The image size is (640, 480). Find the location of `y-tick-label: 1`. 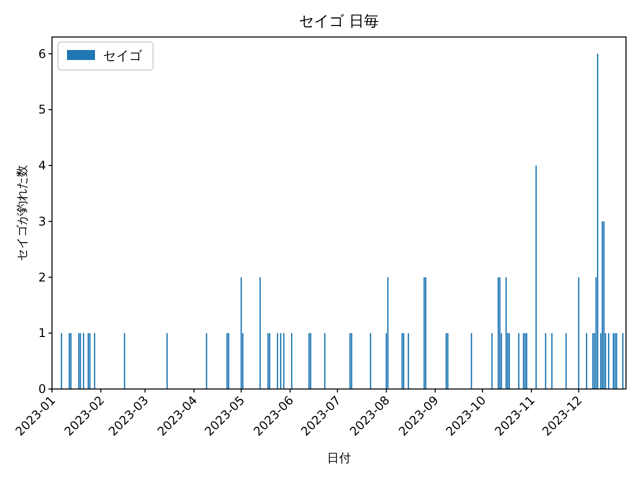

y-tick-label: 1 is located at coordinates (42, 333).